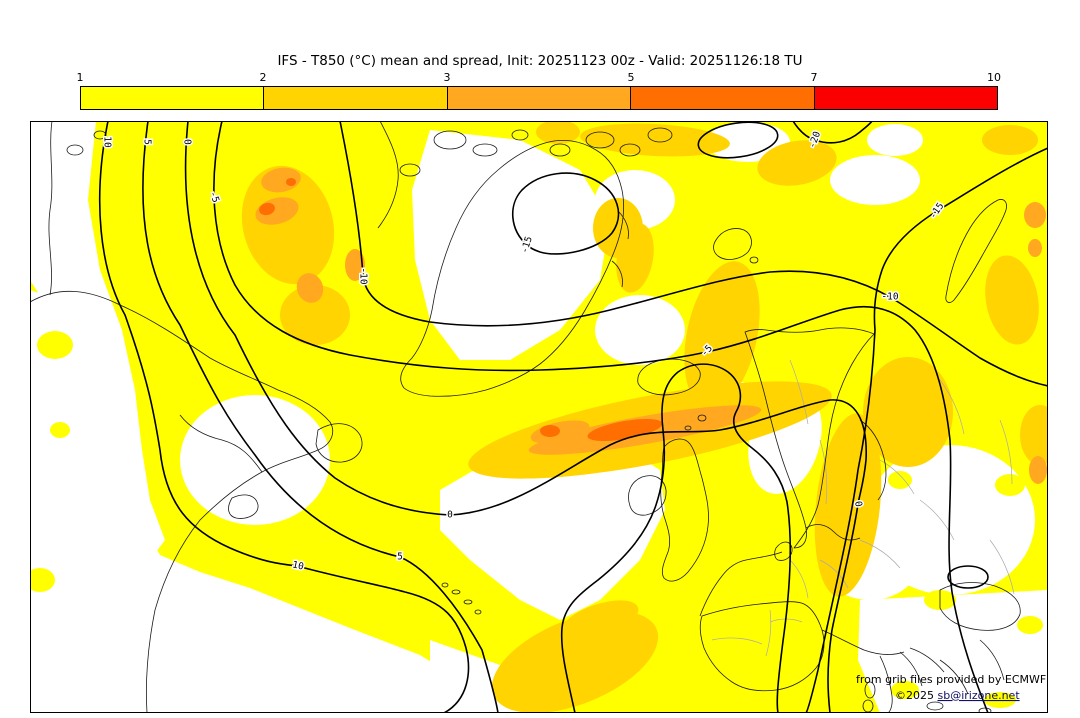 The image size is (1080, 718). I want to click on country-borders, so click(863, 508).